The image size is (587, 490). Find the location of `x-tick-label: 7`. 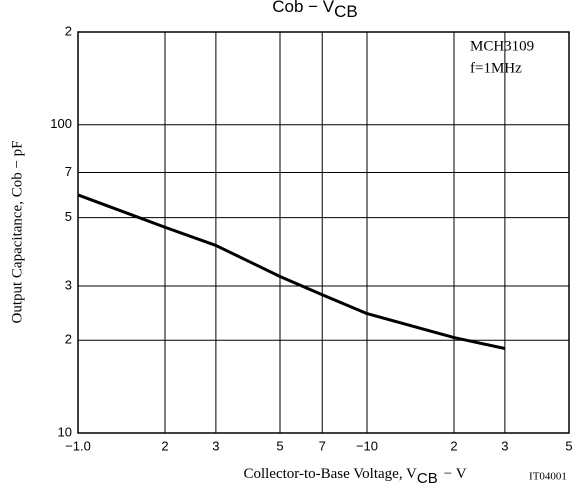

x-tick-label: 7 is located at coordinates (322, 445).